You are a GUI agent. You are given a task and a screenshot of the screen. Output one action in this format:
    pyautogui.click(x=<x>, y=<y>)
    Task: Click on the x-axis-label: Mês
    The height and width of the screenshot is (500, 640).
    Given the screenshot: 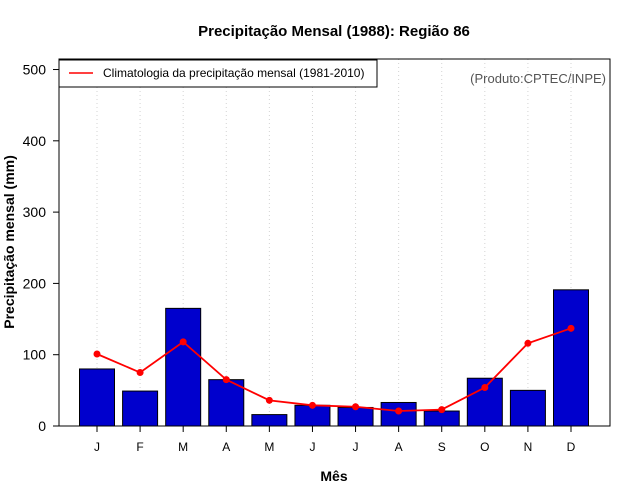 What is the action you would take?
    pyautogui.click(x=333, y=476)
    